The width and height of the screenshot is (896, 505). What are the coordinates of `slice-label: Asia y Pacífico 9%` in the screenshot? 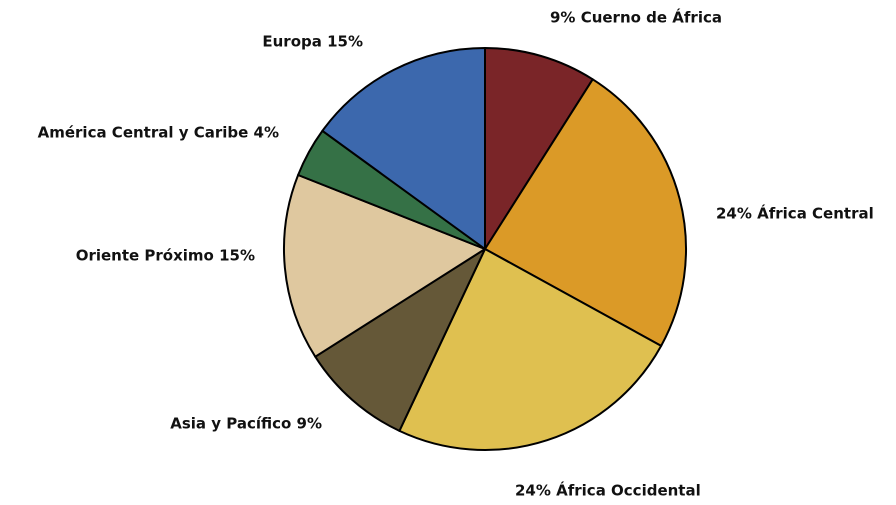 It's located at (246, 424).